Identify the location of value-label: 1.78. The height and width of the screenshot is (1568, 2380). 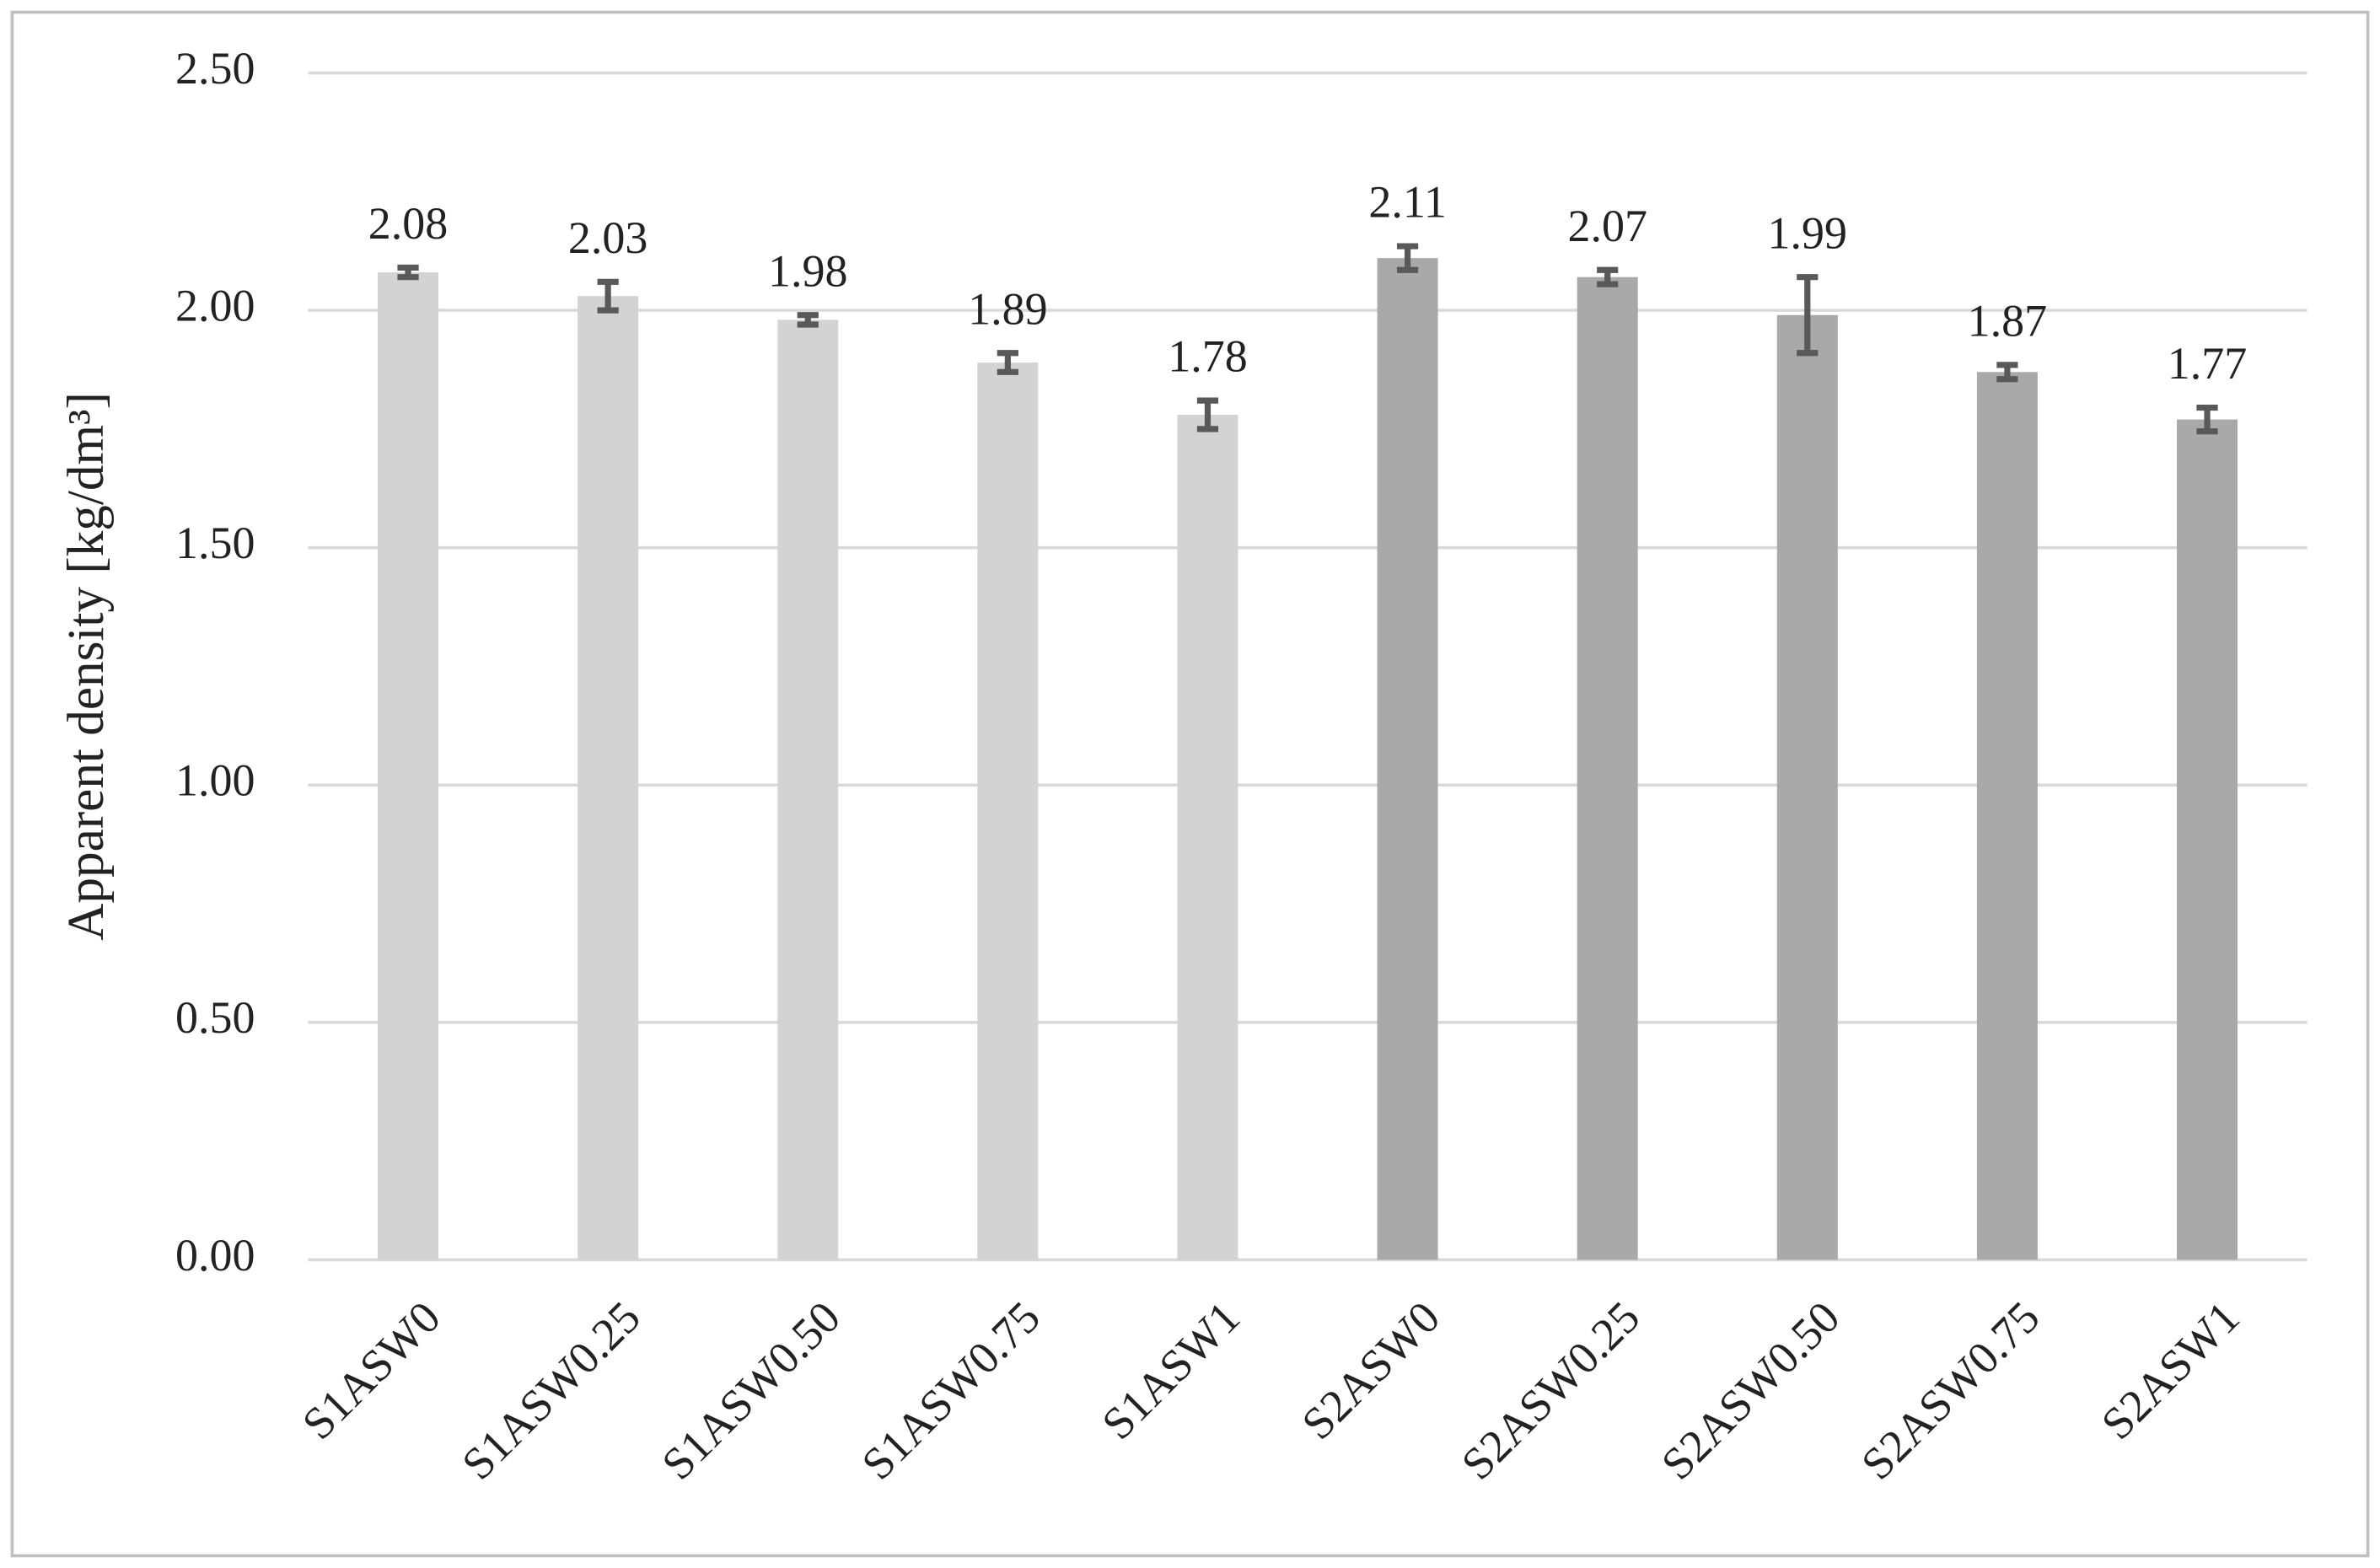
(1207, 357).